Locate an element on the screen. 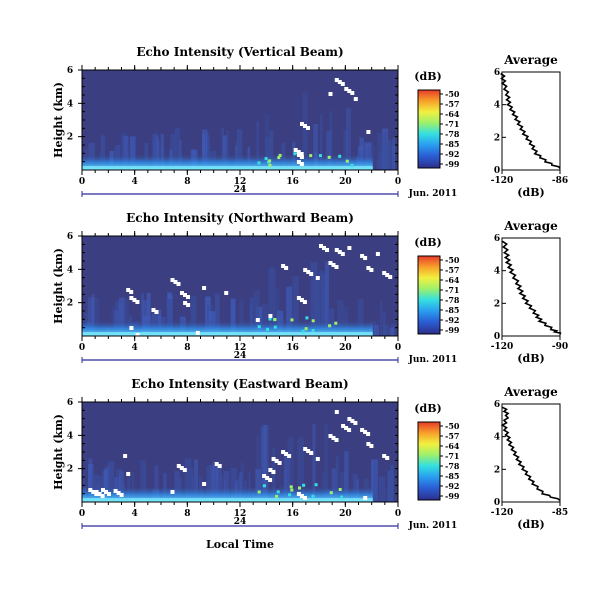  y-tick-label: 2 is located at coordinates (70, 304).